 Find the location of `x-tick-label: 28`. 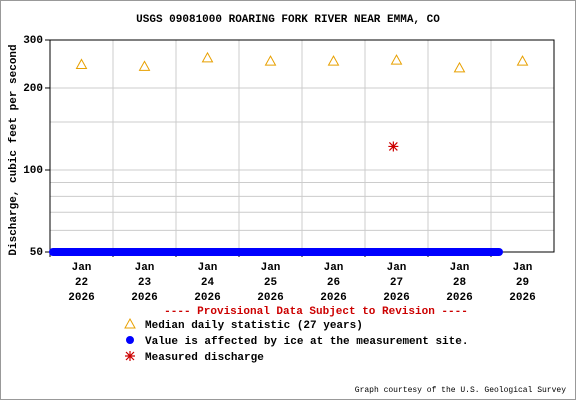

x-tick-label: 28 is located at coordinates (460, 283).